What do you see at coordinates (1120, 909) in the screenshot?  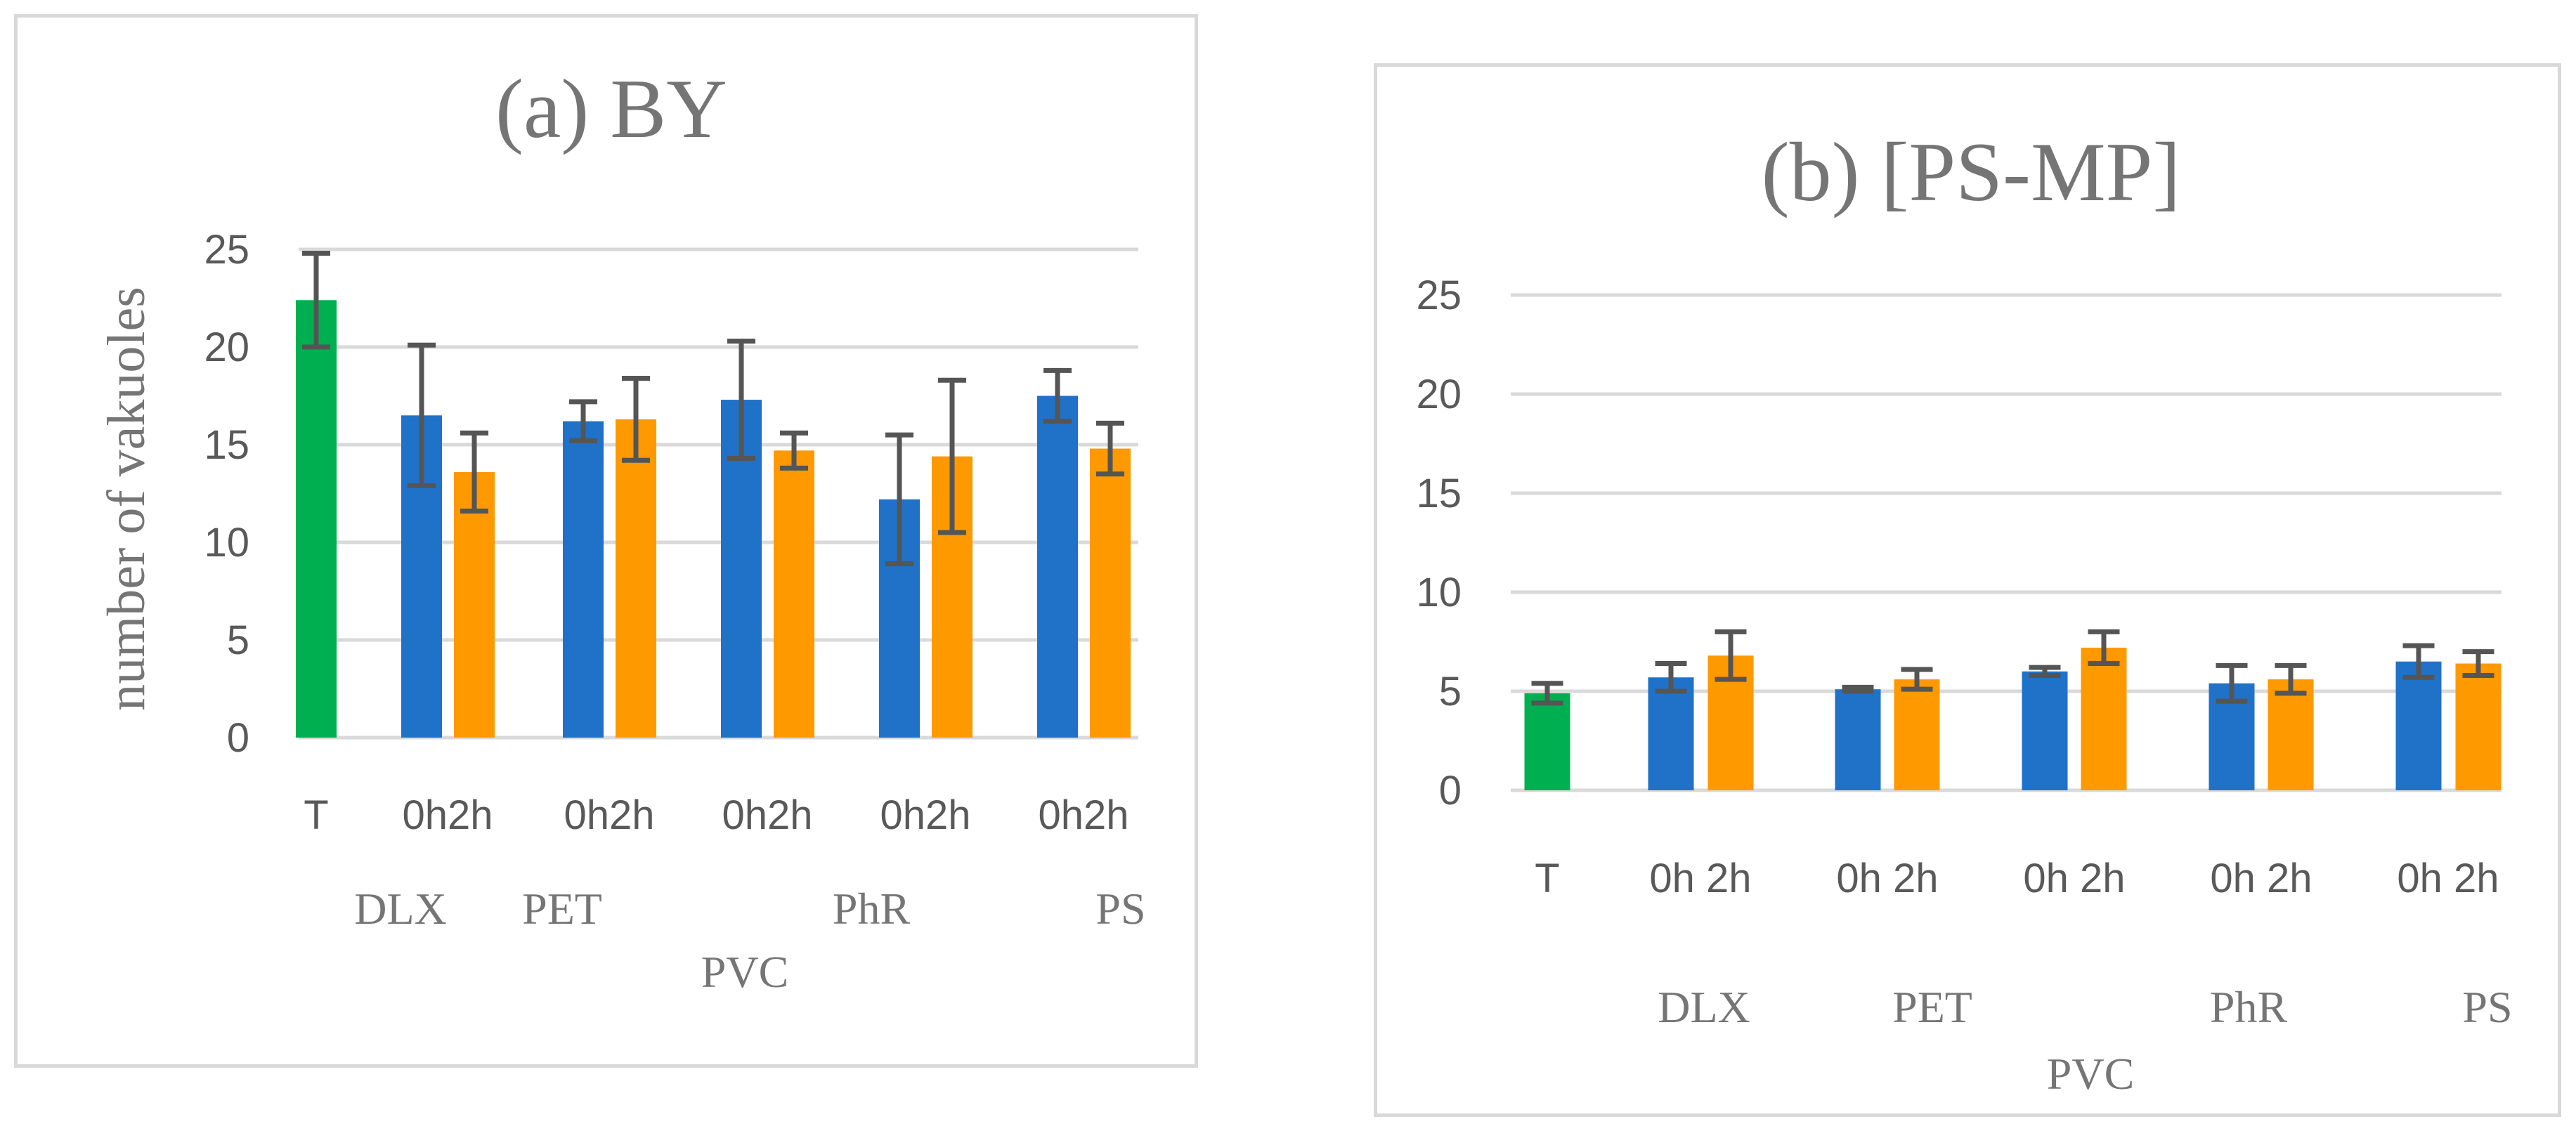 I see `chart-a-group-ps: PS` at bounding box center [1120, 909].